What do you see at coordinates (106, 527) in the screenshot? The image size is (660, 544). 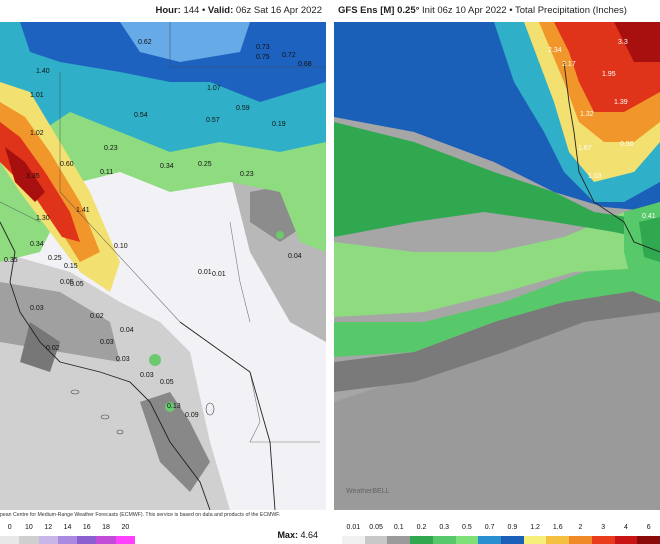 I see `legend-tick-label: 18` at bounding box center [106, 527].